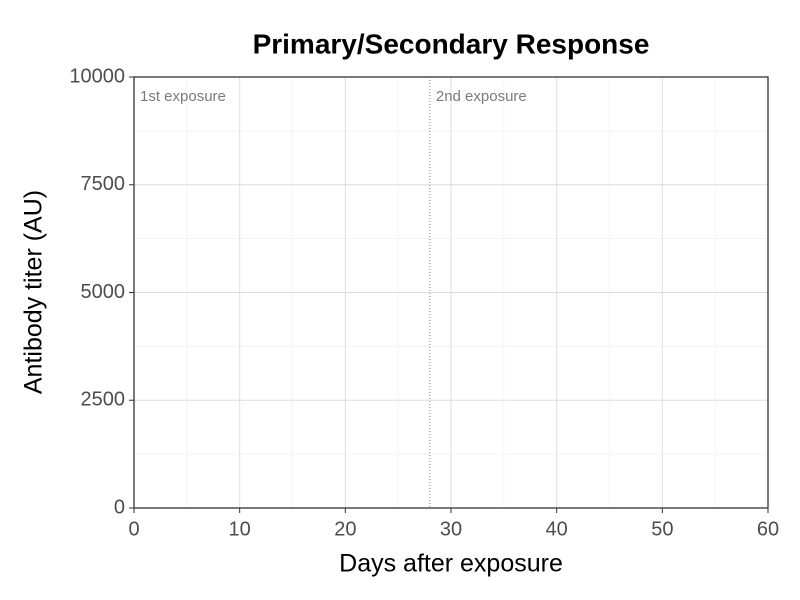 This screenshot has width=800, height=600. Describe the element at coordinates (557, 529) in the screenshot. I see `x-tick-label: 40` at that location.